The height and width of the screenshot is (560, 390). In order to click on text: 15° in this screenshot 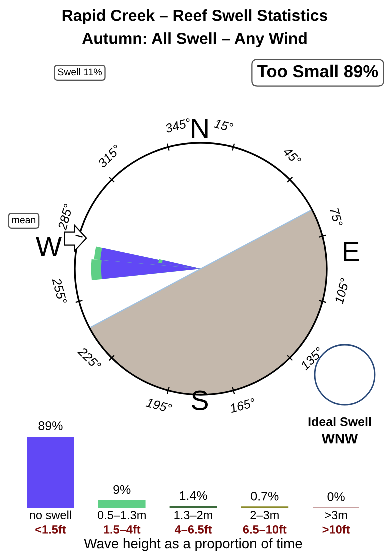, I will do `click(224, 125)`.